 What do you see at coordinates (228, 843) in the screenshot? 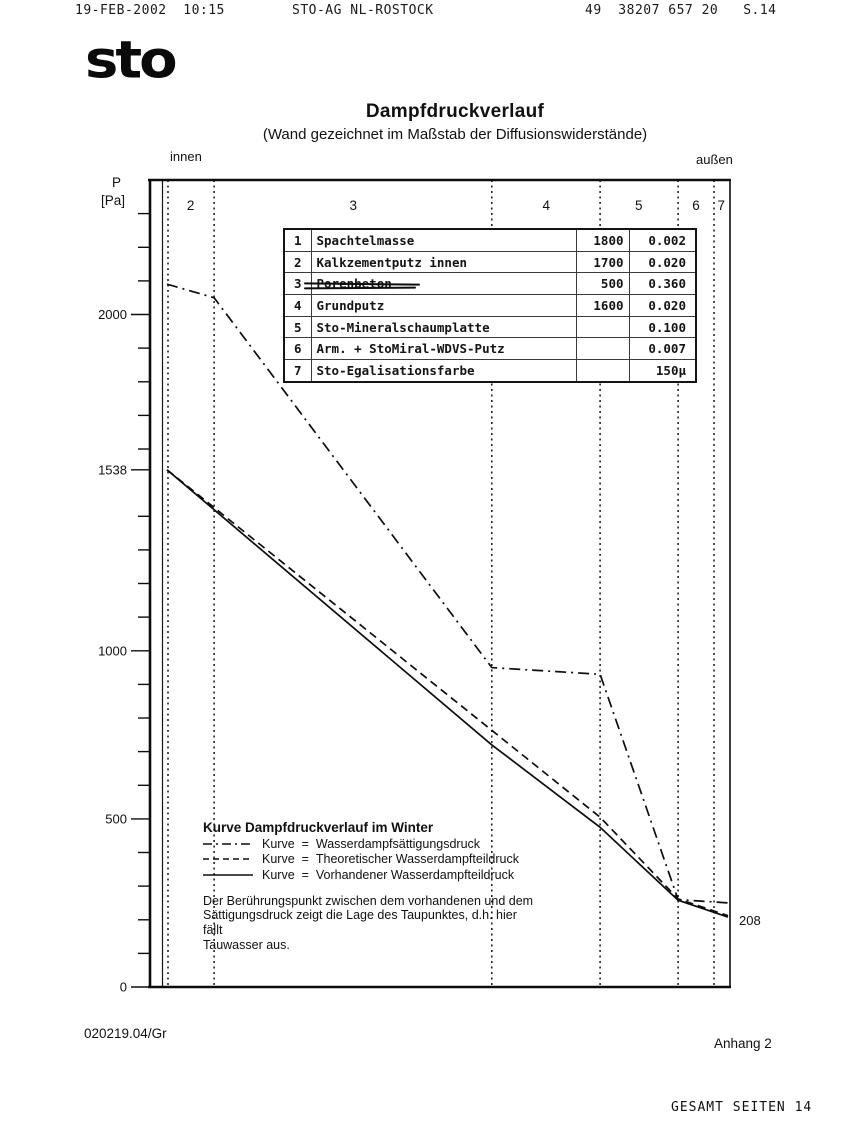
I see `dashdot-line-icon` at bounding box center [228, 843].